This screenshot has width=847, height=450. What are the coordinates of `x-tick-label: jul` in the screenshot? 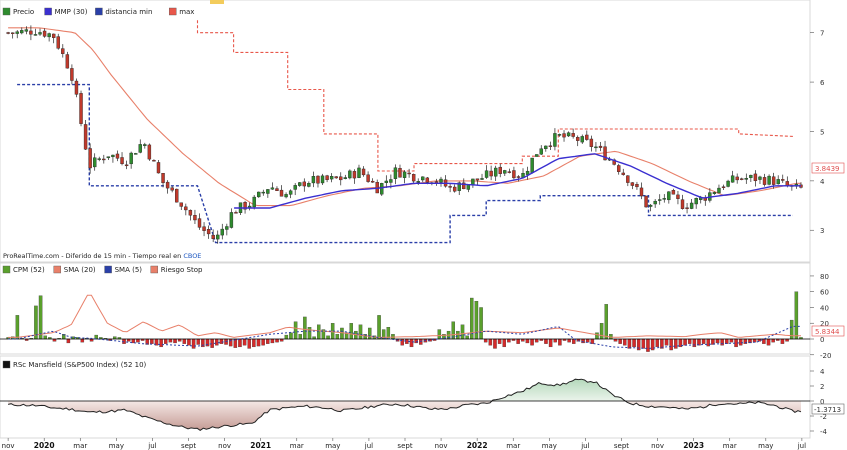 It's located at (801, 446).